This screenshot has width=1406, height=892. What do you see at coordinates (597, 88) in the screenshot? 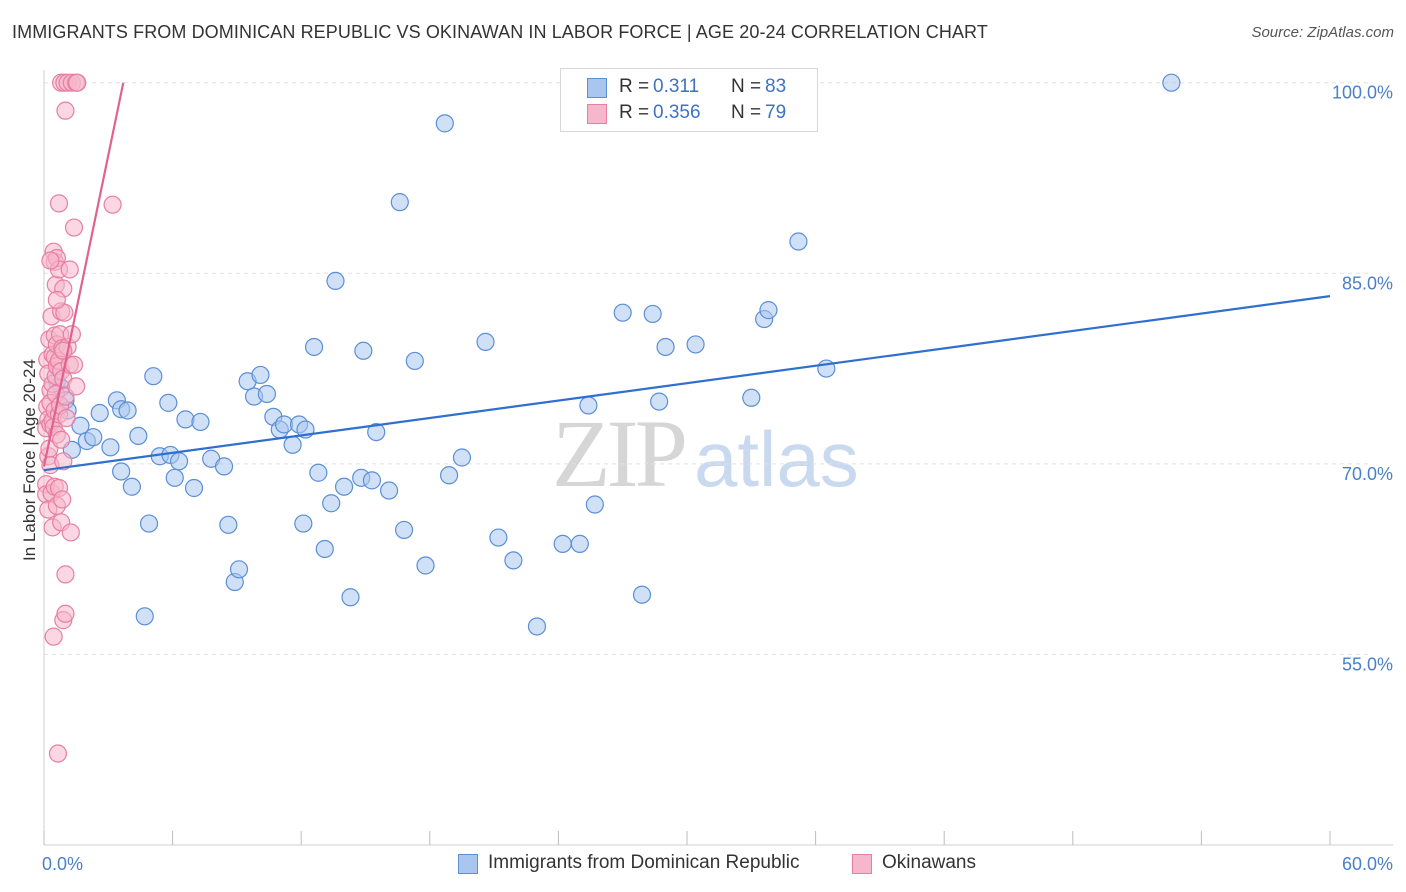
I see `legend-swatch-blue` at bounding box center [597, 88].